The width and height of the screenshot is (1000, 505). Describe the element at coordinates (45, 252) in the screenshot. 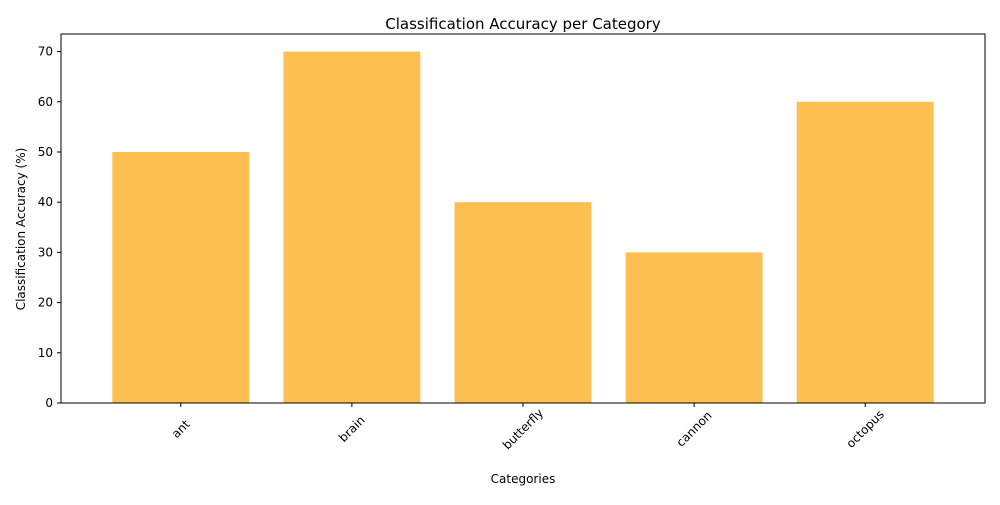

I see `y-tick-label: 30` at that location.